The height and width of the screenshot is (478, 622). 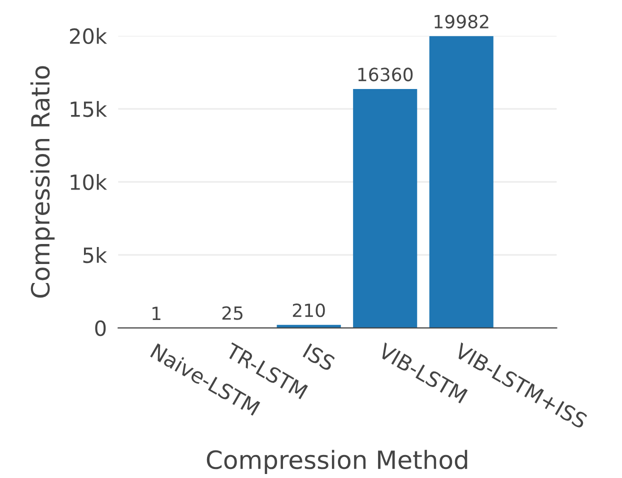 What do you see at coordinates (89, 36) in the screenshot?
I see `y-tick-label: 20k` at bounding box center [89, 36].